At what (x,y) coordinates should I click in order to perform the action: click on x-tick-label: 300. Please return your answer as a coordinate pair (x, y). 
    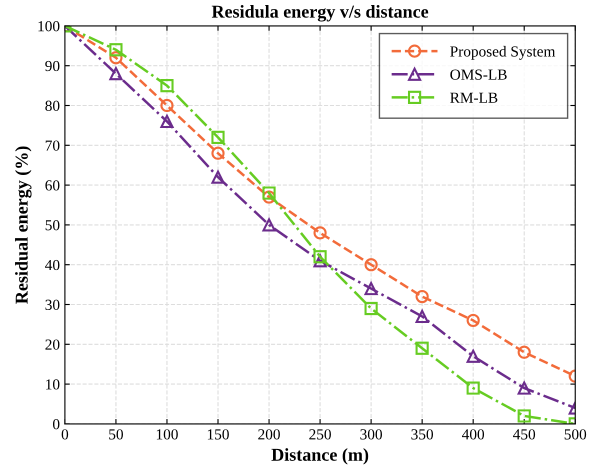
    Looking at the image, I should click on (371, 434).